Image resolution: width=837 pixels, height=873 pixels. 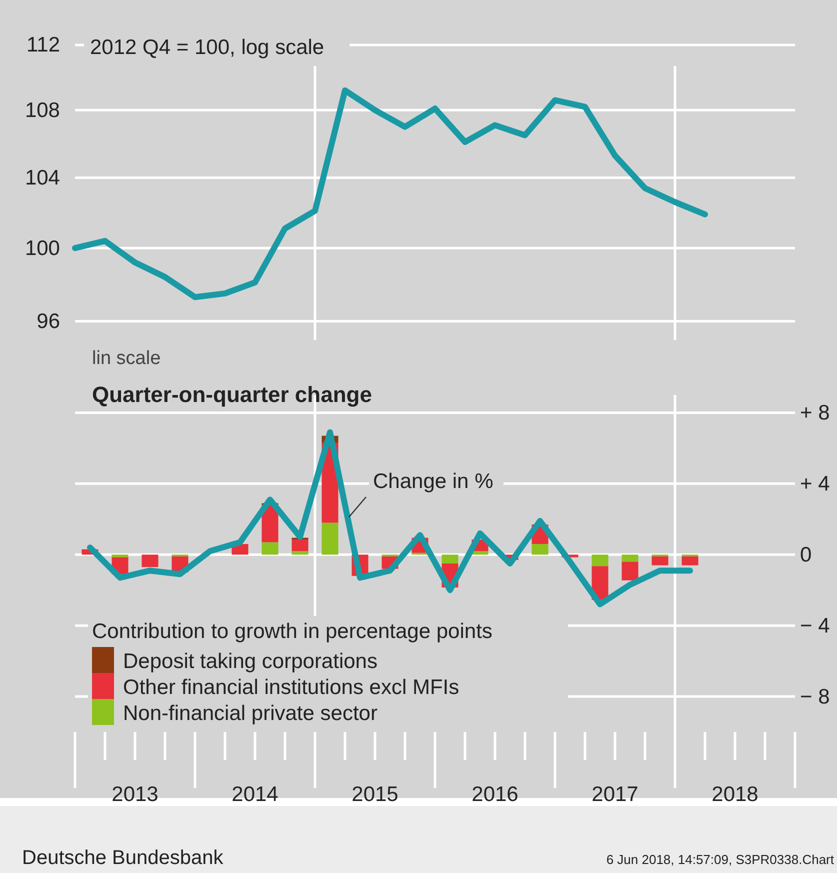 What do you see at coordinates (42, 248) in the screenshot?
I see `y-tick-label: 100` at bounding box center [42, 248].